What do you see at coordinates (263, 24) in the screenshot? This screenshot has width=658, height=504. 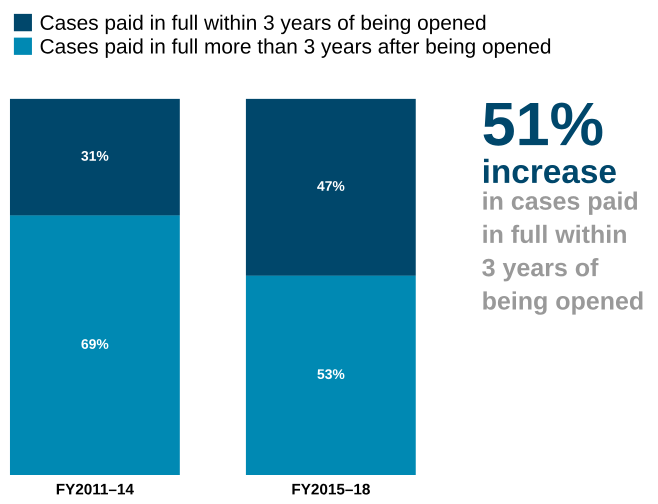 I see `legend-label: Cases paid in full within 3 years of being opened` at bounding box center [263, 24].